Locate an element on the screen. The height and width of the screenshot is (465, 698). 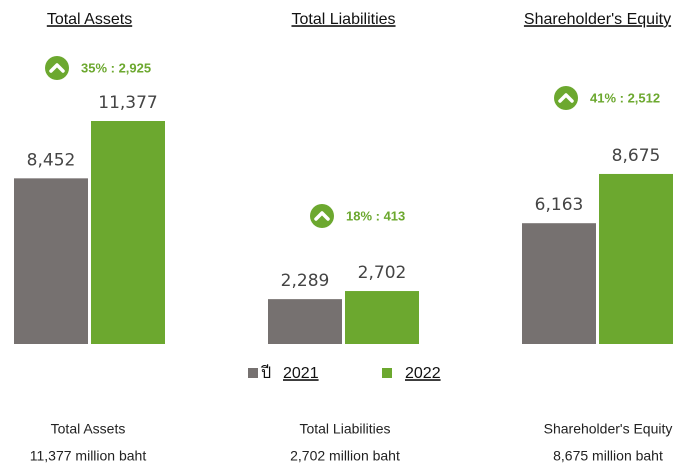
caption-label: Shareholder's Equity is located at coordinates (608, 429).